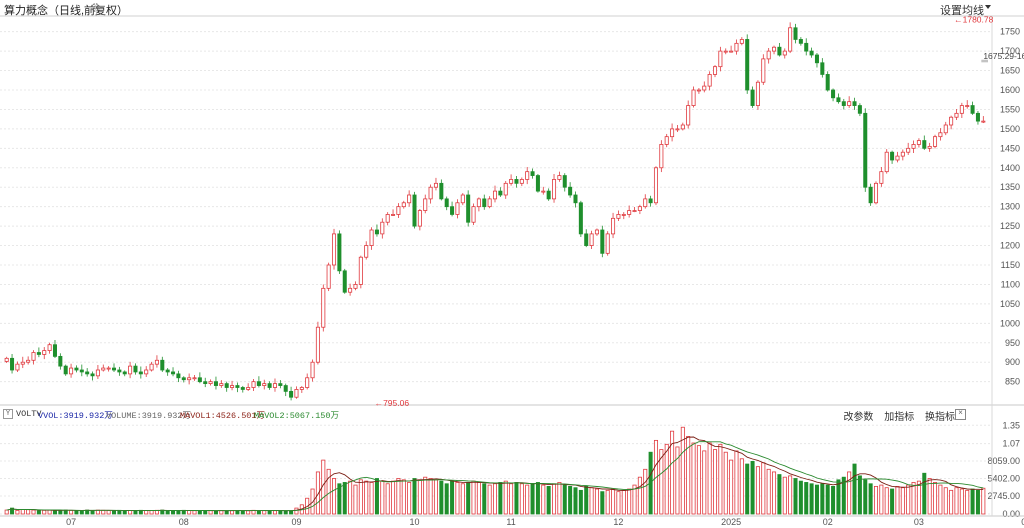 The width and height of the screenshot is (1024, 528). Describe the element at coordinates (8, 414) in the screenshot. I see `indicator-toggle-box: Y` at that location.